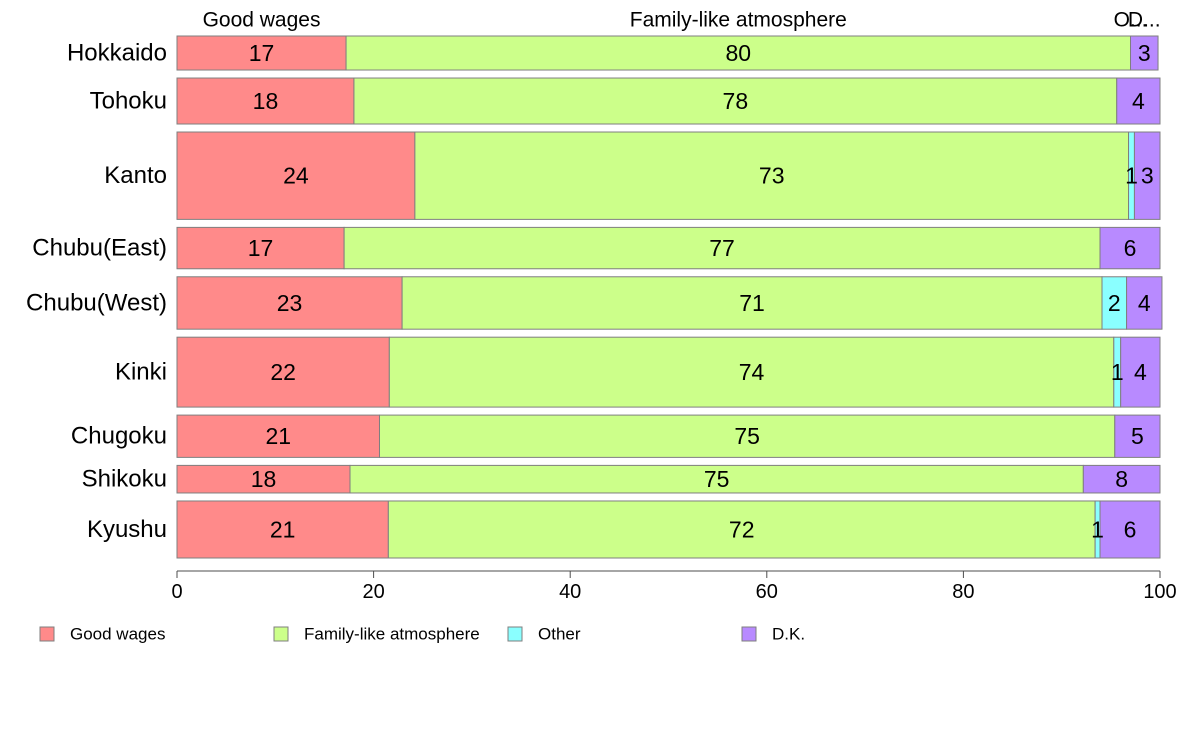  I want to click on data-label-kyushu-good-wages: 21, so click(283, 529).